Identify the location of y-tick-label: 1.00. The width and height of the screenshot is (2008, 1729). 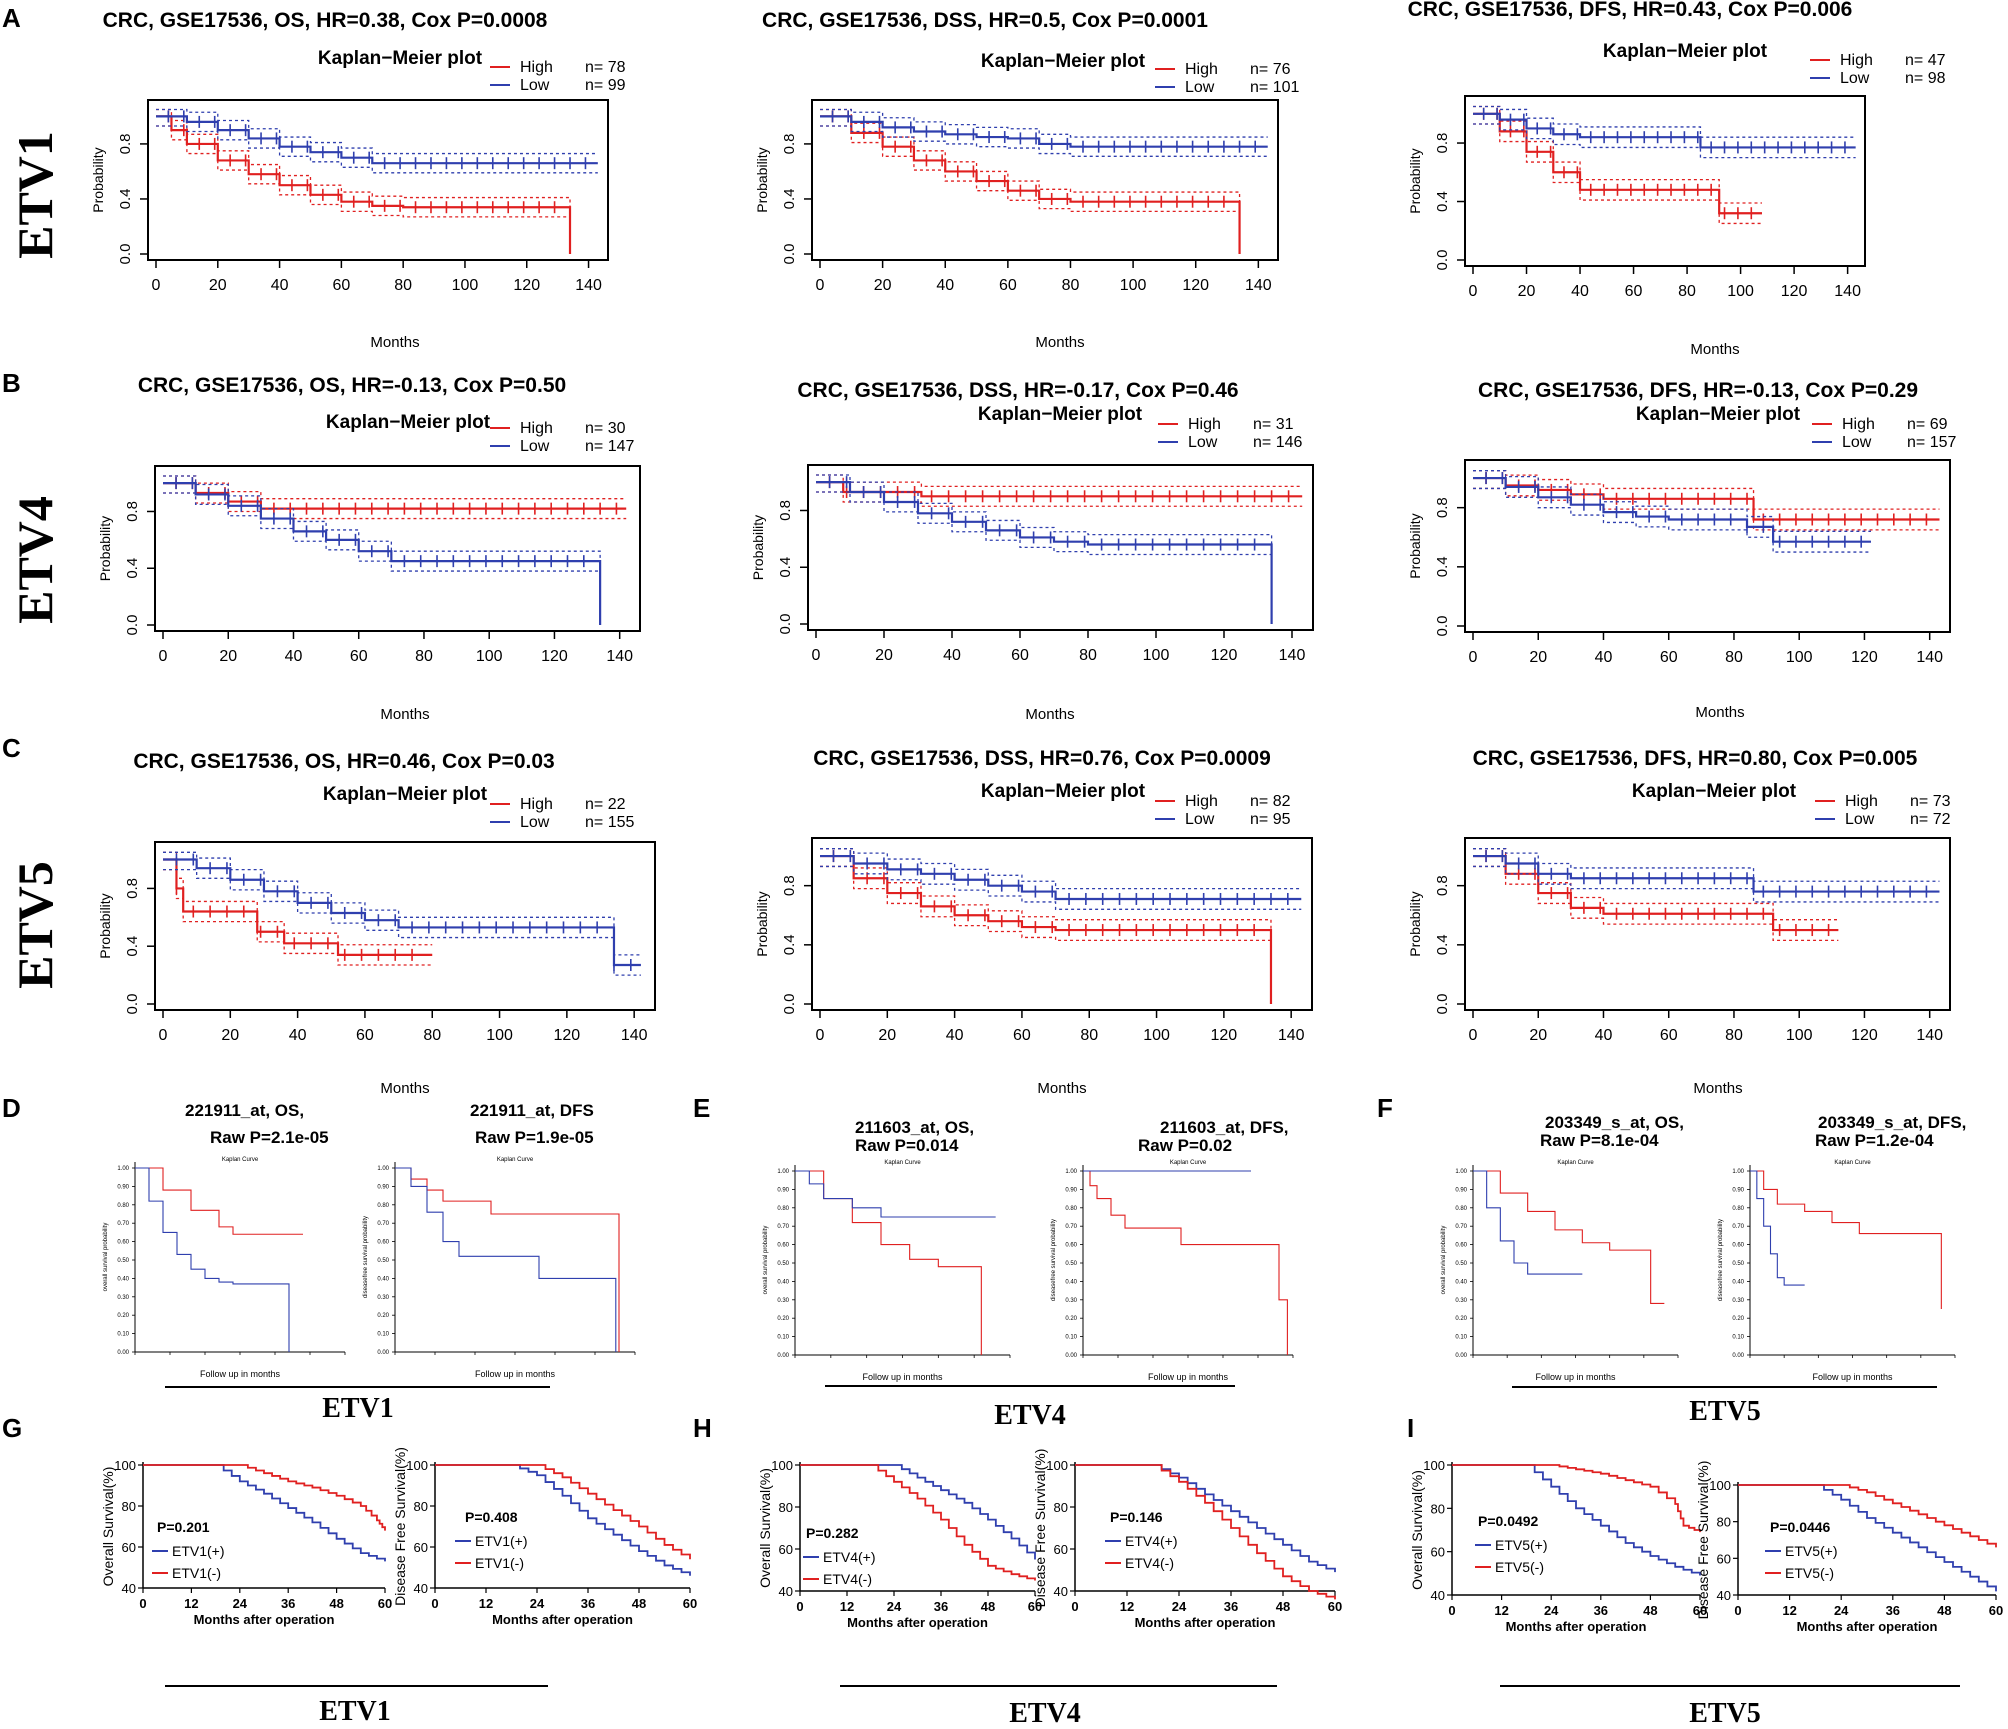
(383, 1169).